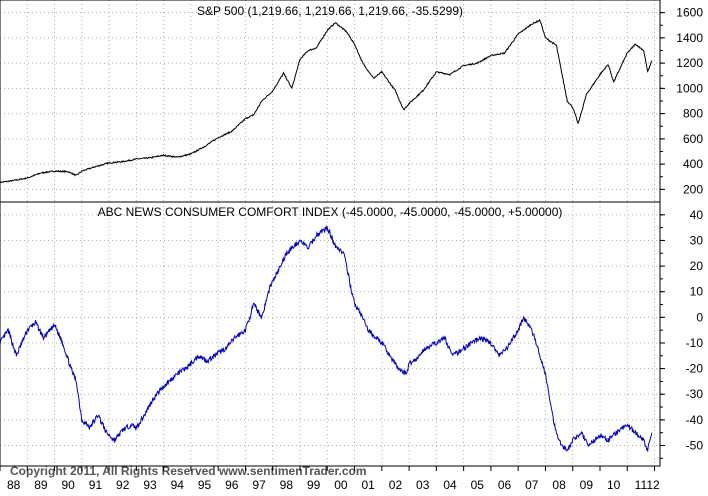 The image size is (708, 496). Describe the element at coordinates (693, 114) in the screenshot. I see `sp500-y-tick-label: 800` at that location.